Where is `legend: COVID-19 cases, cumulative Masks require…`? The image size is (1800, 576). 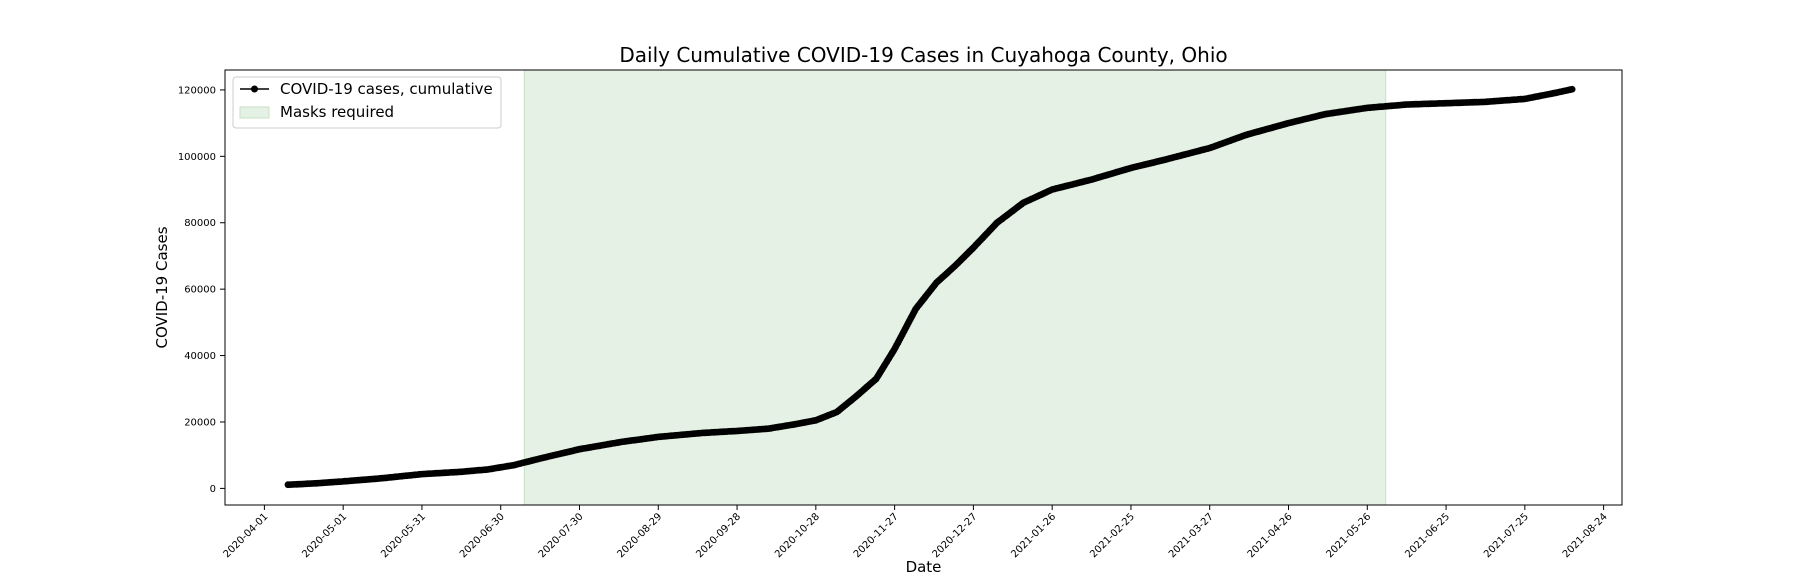
legend: COVID-19 cases, cumulative Masks require… is located at coordinates (367, 102).